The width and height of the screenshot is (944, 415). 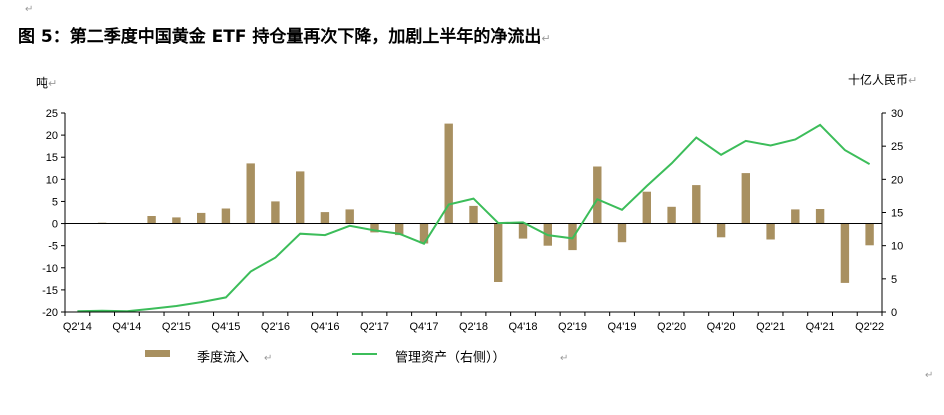 I want to click on left-tick-label: -15, so click(x=50, y=291).